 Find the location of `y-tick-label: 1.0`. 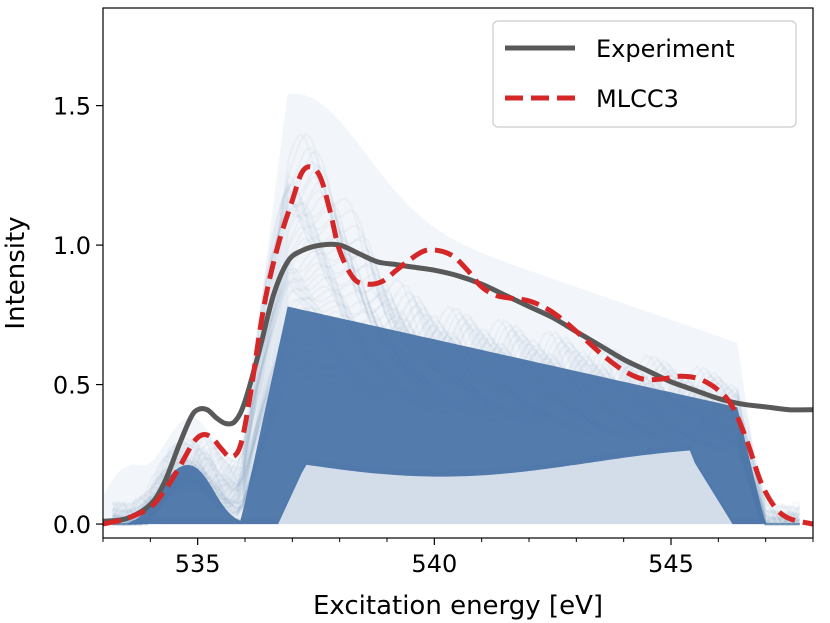

y-tick-label: 1.0 is located at coordinates (72, 246).